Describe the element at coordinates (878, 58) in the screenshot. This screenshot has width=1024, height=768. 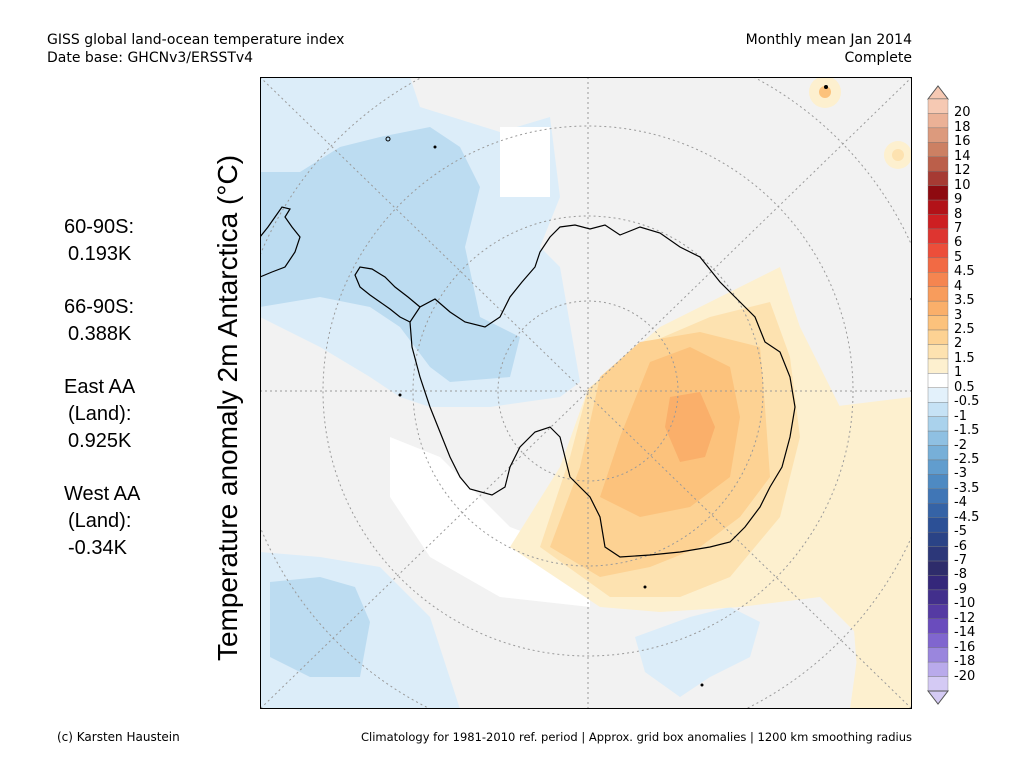
I see `completeness-label: Complete` at that location.